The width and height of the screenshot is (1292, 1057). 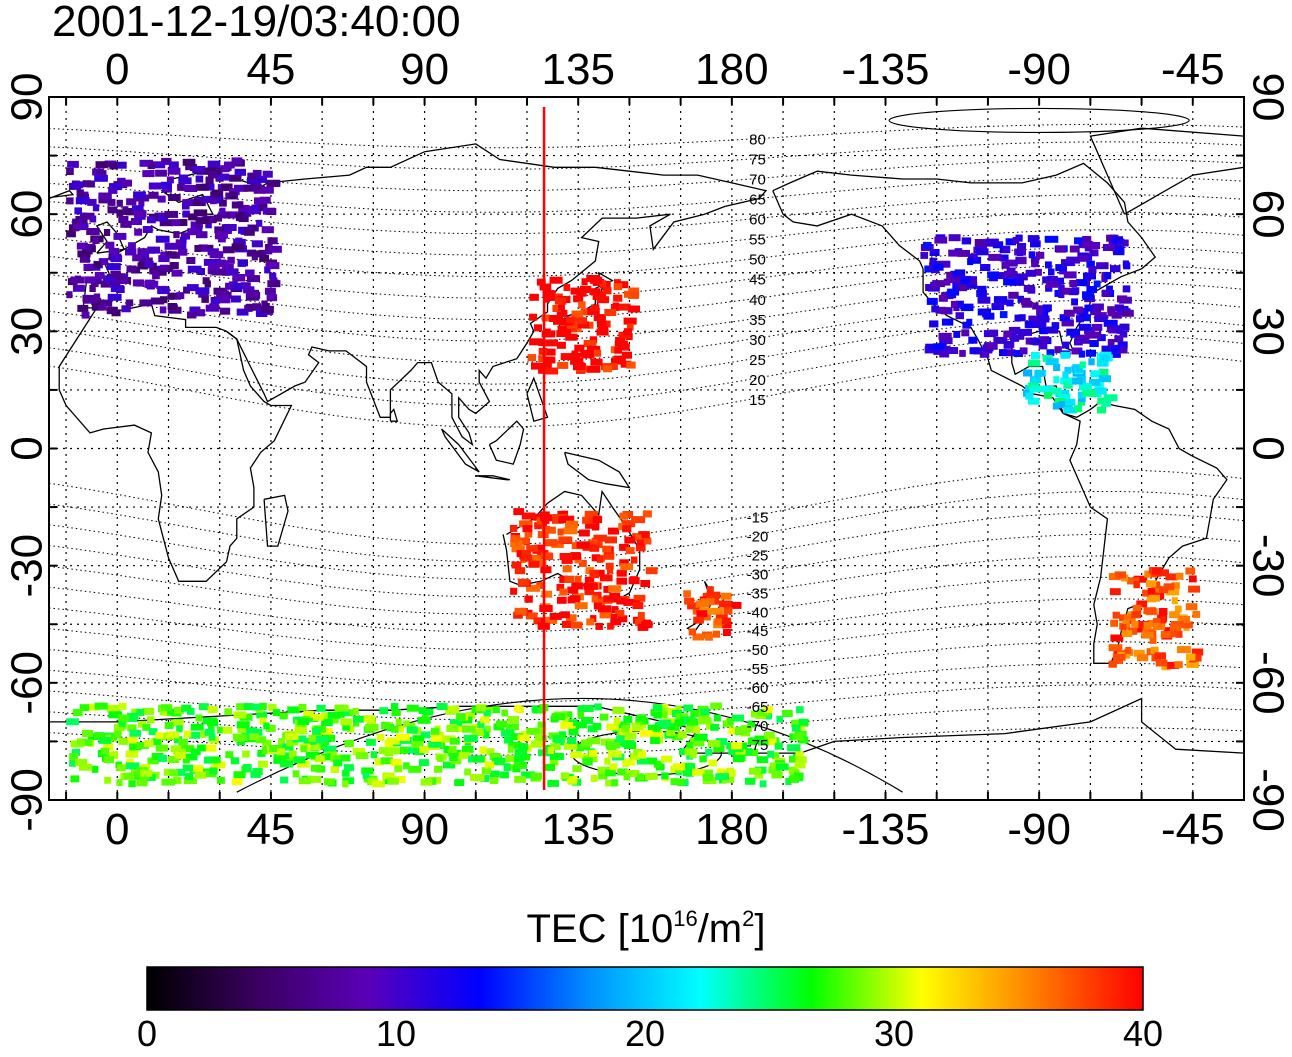 What do you see at coordinates (645, 1033) in the screenshot?
I see `colorbar-tick-label: 20` at bounding box center [645, 1033].